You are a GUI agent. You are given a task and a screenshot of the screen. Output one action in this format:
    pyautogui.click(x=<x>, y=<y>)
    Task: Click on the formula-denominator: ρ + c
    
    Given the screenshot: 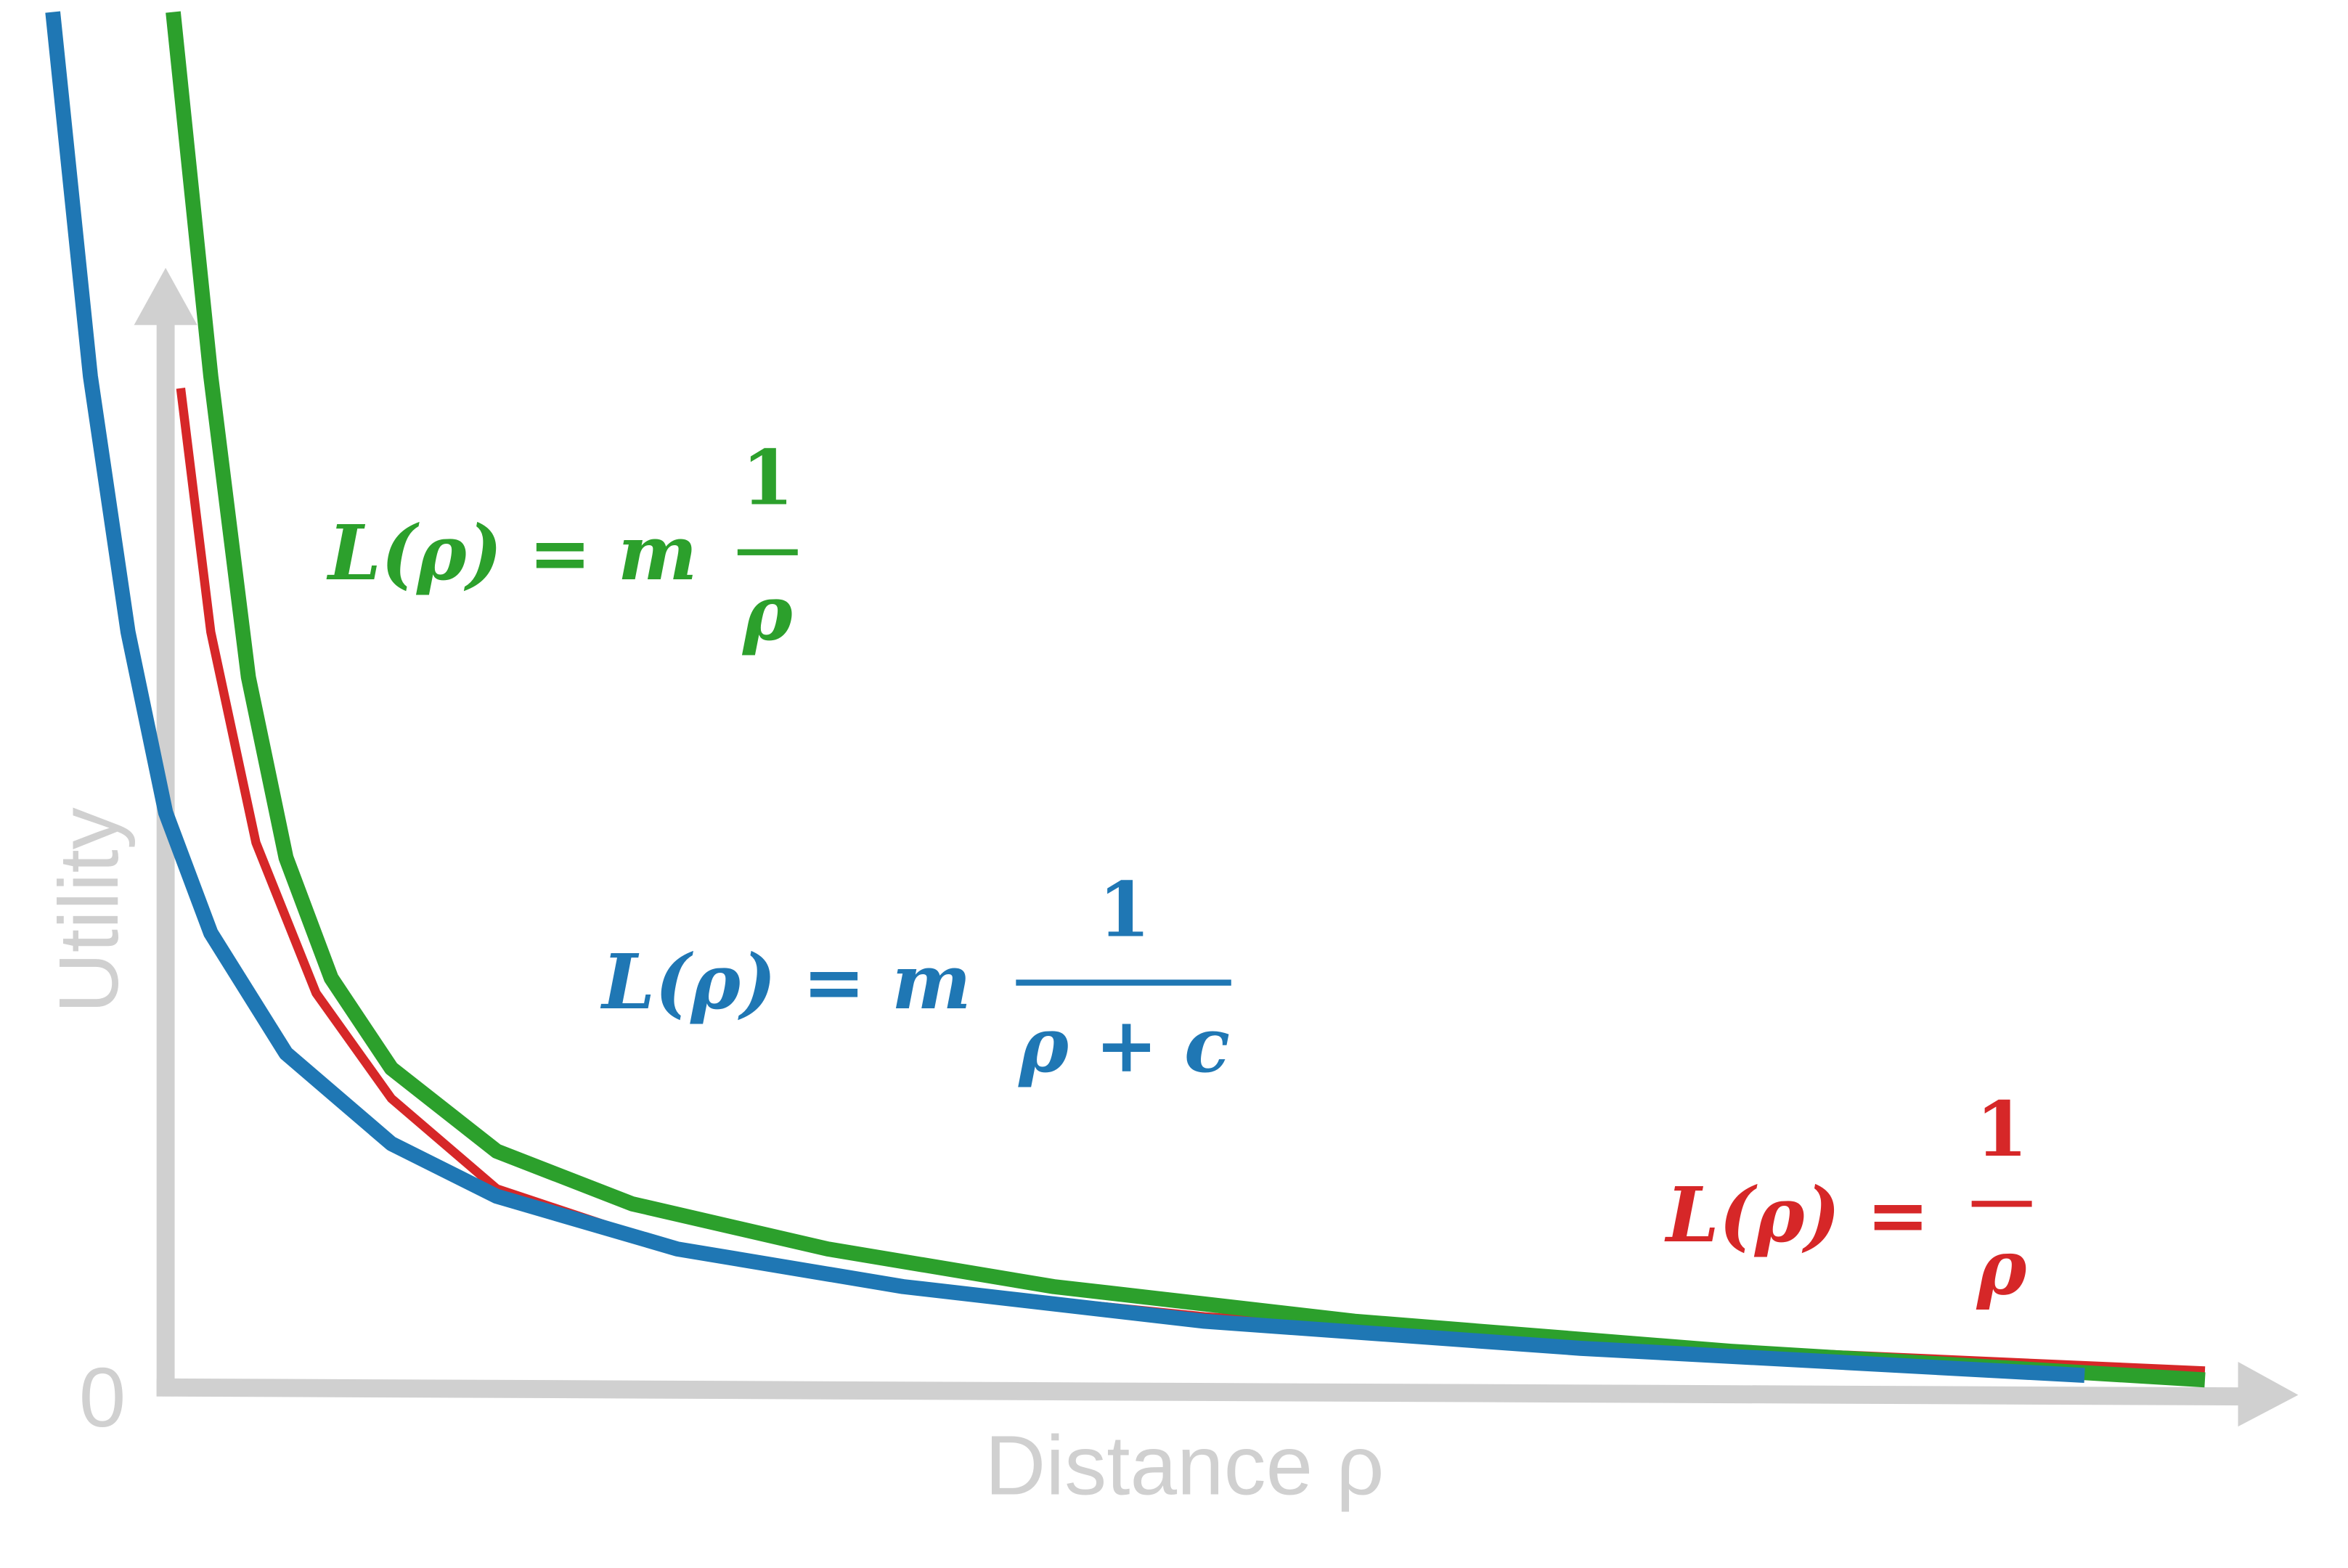 What is the action you would take?
    pyautogui.click(x=1124, y=1046)
    